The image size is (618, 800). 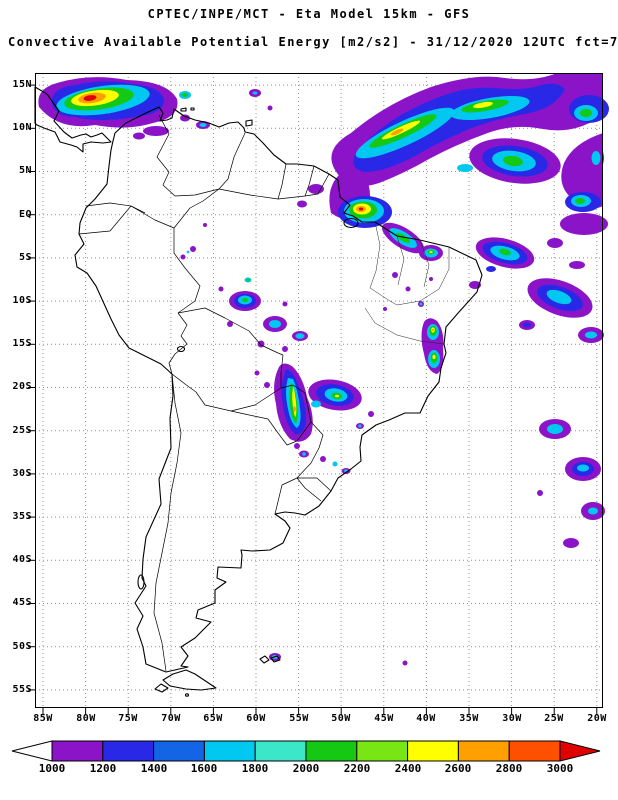 I want to click on colorbar-label: 1400, so click(x=154, y=768).